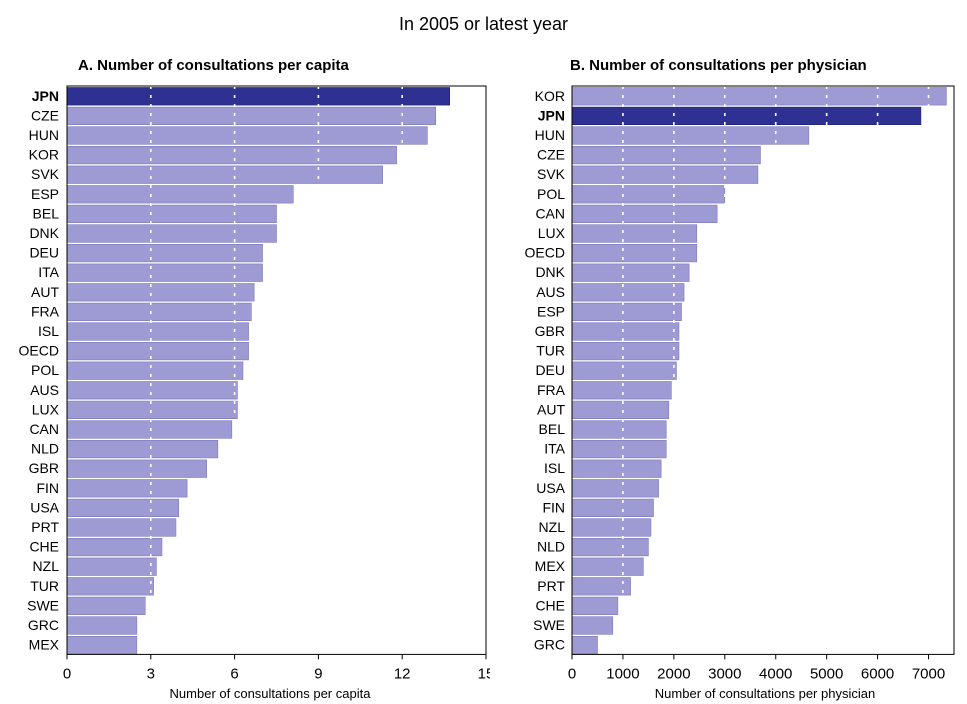  I want to click on chart-a-x-tick-label: 0, so click(67, 673).